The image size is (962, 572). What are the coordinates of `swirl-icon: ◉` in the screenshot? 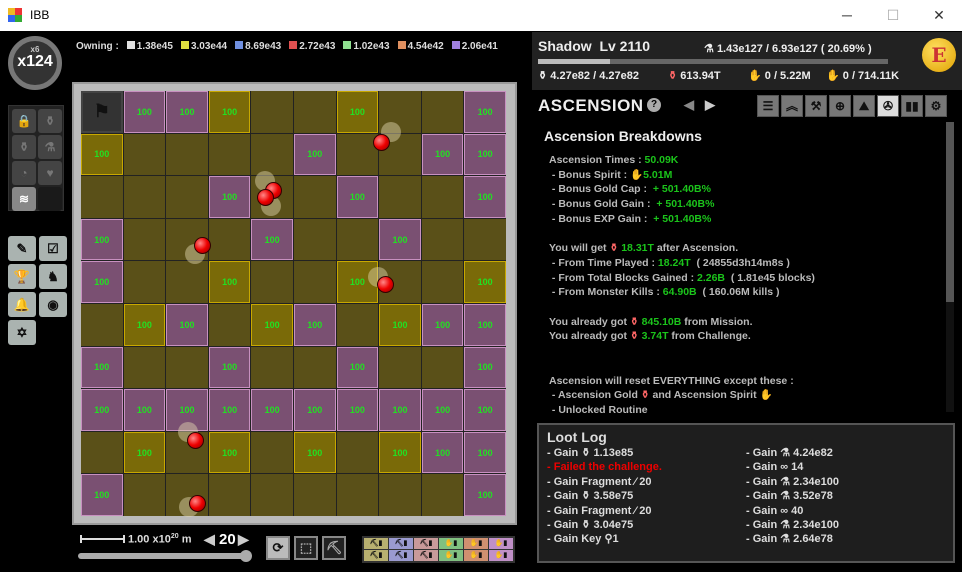 It's located at (53, 304).